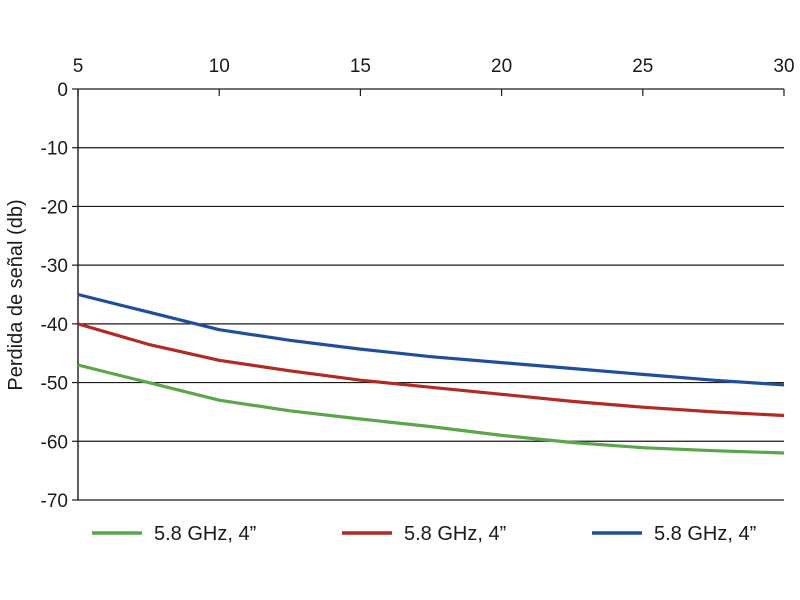 The width and height of the screenshot is (800, 600). What do you see at coordinates (360, 66) in the screenshot?
I see `x-tick-label: 15` at bounding box center [360, 66].